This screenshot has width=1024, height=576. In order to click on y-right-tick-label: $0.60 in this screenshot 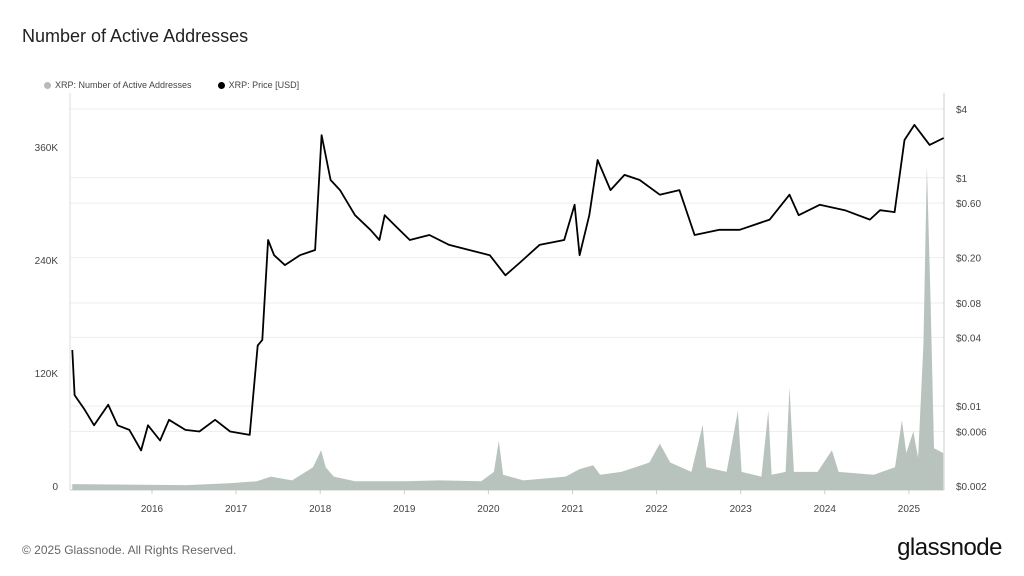, I will do `click(968, 204)`.